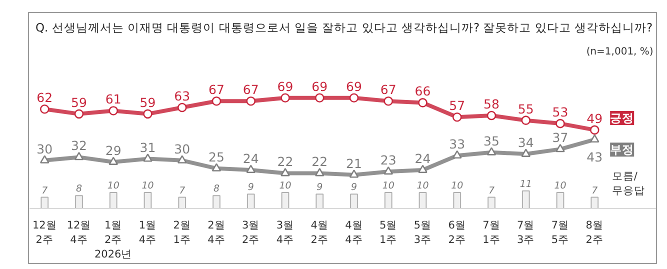 Image resolution: width=667 pixels, height=269 pixels. I want to click on x-tick-label: 3월 2주, so click(251, 233).